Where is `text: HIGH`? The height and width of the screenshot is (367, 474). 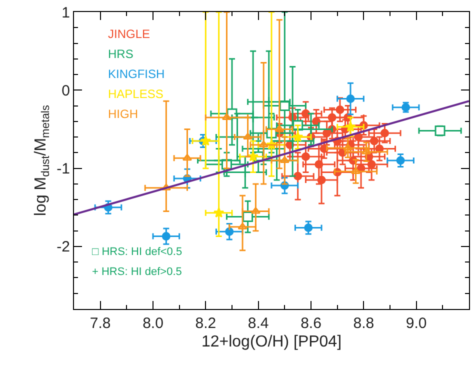 text: HIGH is located at coordinates (123, 114).